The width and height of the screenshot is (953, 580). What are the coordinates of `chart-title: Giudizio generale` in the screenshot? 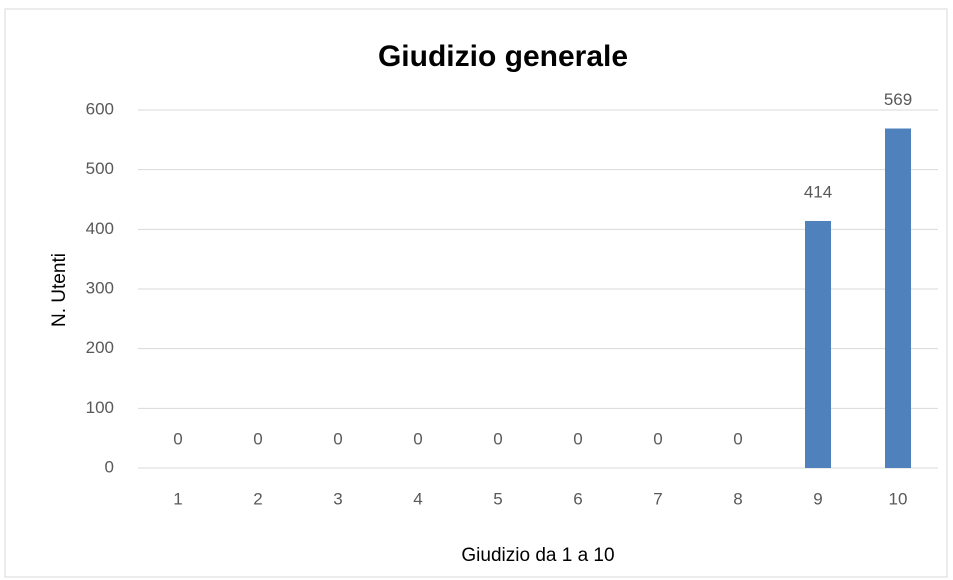 It's located at (503, 56).